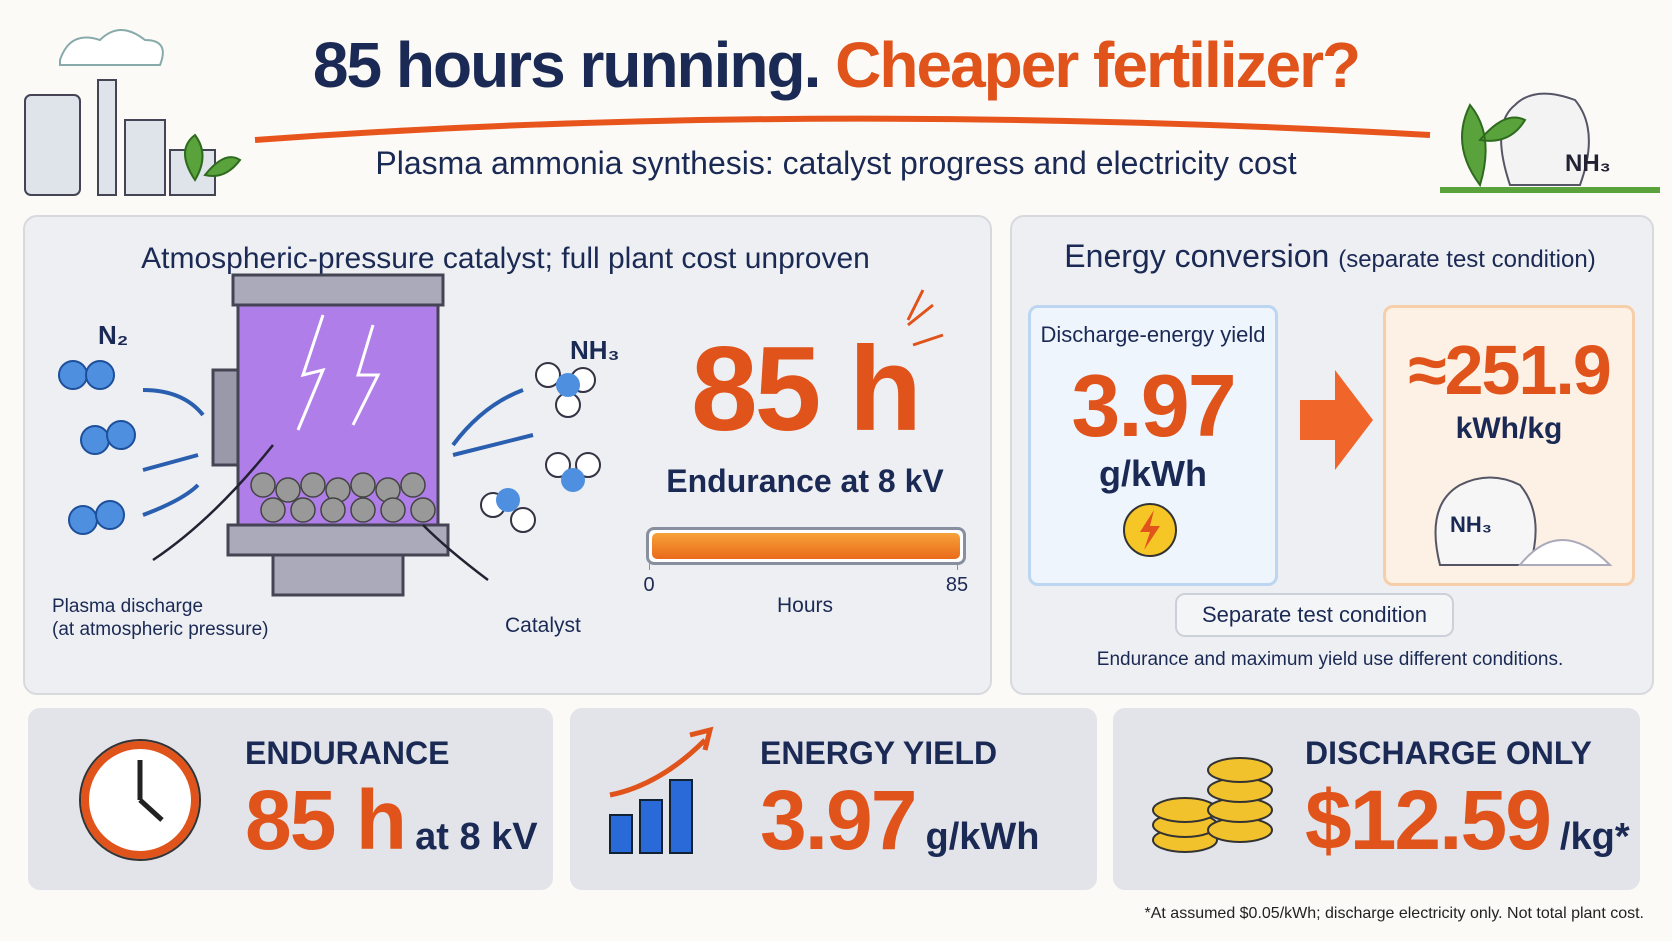 The image size is (1672, 941). I want to click on card-title: ENERGY YIELD, so click(879, 753).